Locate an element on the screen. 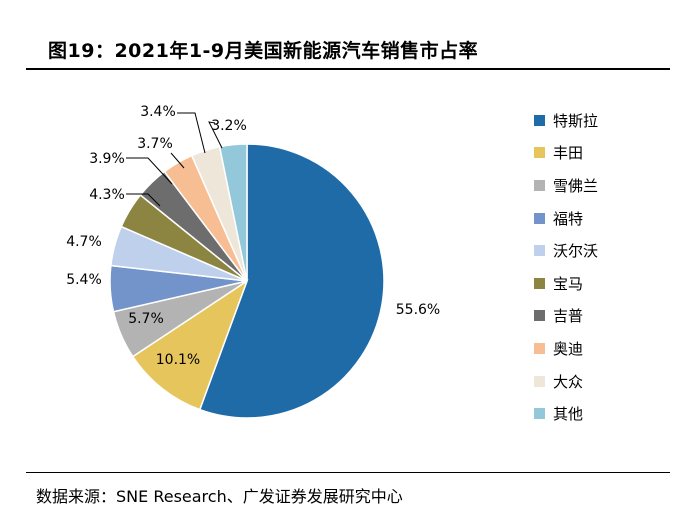 The image size is (678, 516). legend-label: 丰田 is located at coordinates (568, 153).